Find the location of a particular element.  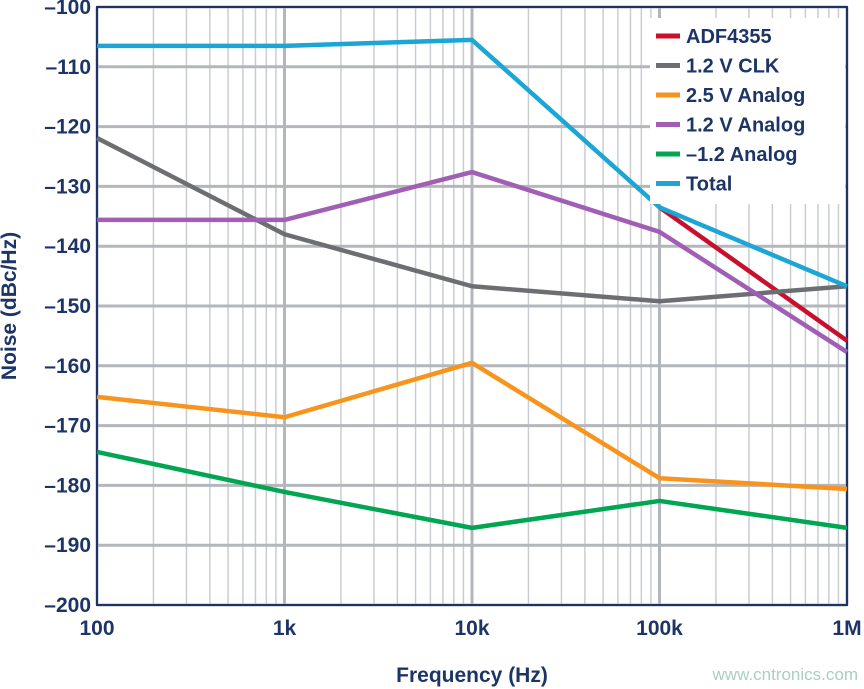

legend-label: –1.2 Analog is located at coordinates (742, 155).